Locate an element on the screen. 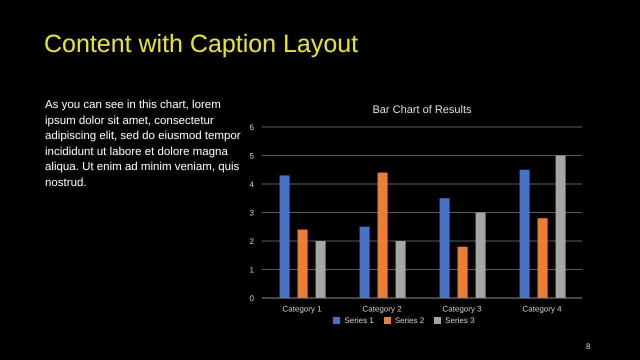 The height and width of the screenshot is (360, 640). x-tick-label: Category 2 is located at coordinates (382, 309).